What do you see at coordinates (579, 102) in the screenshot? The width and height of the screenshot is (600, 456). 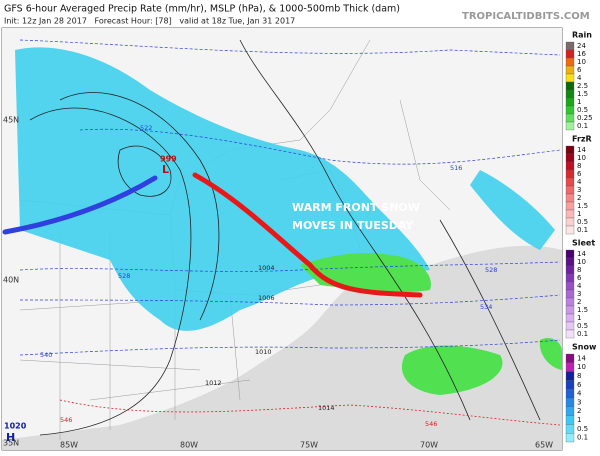 I see `legend-label: 1` at bounding box center [579, 102].